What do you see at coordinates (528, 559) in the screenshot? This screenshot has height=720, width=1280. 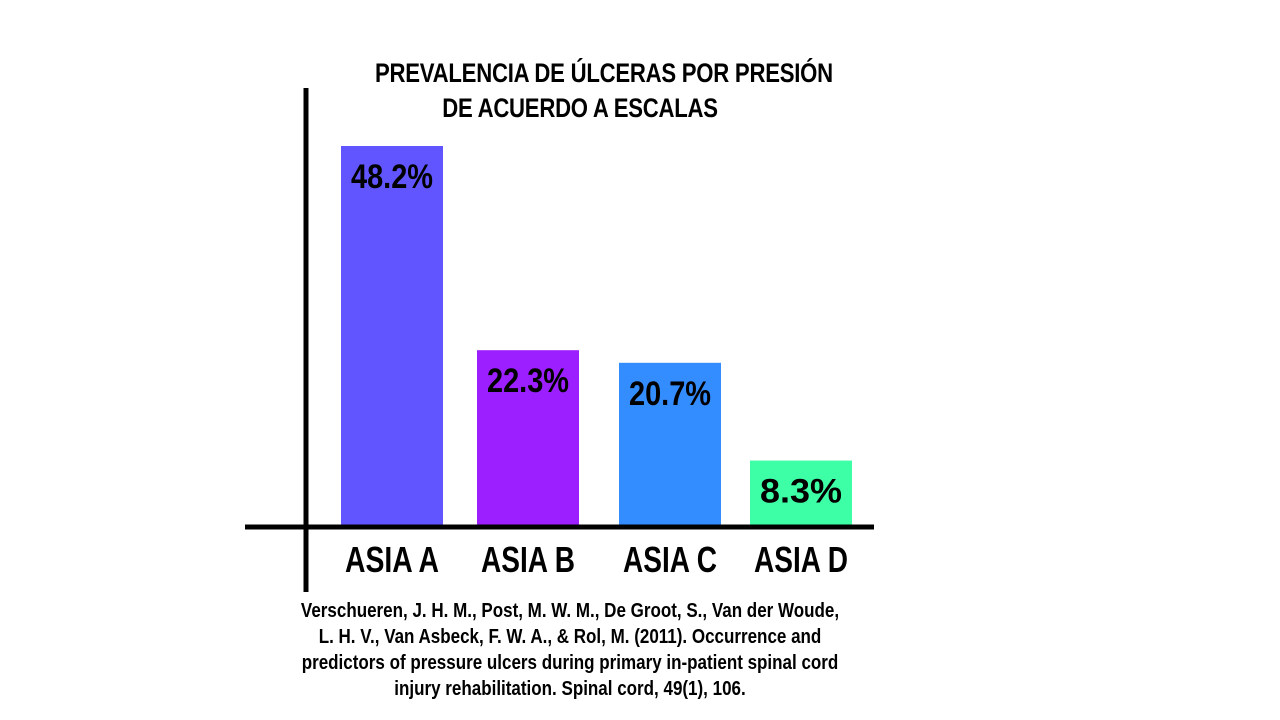 I see `category-label-2: ASIA B` at bounding box center [528, 559].